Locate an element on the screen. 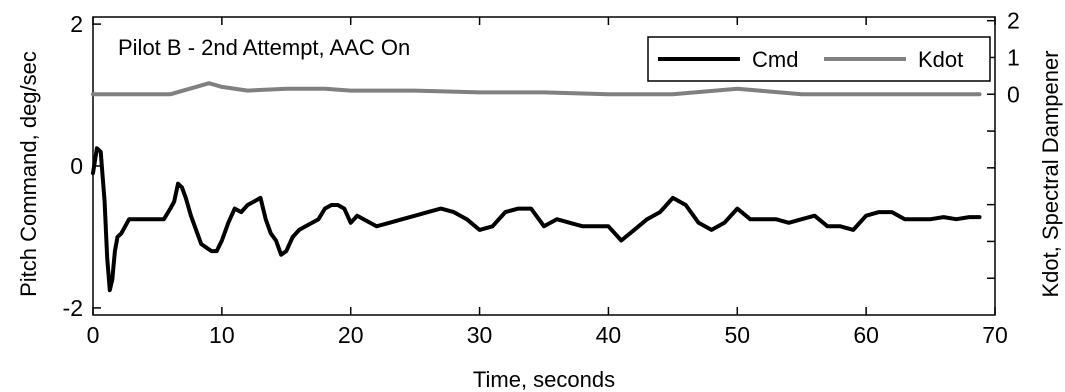 This screenshot has height=392, width=1065. y2-tick-label: 2 is located at coordinates (1013, 21).